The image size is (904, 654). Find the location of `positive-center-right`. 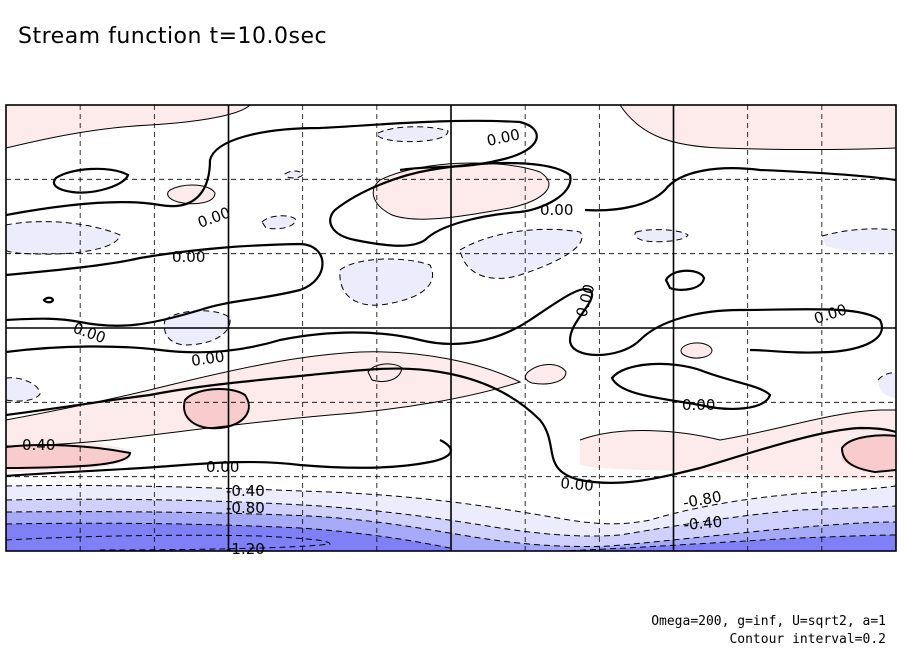

positive-center-right is located at coordinates (545, 374).